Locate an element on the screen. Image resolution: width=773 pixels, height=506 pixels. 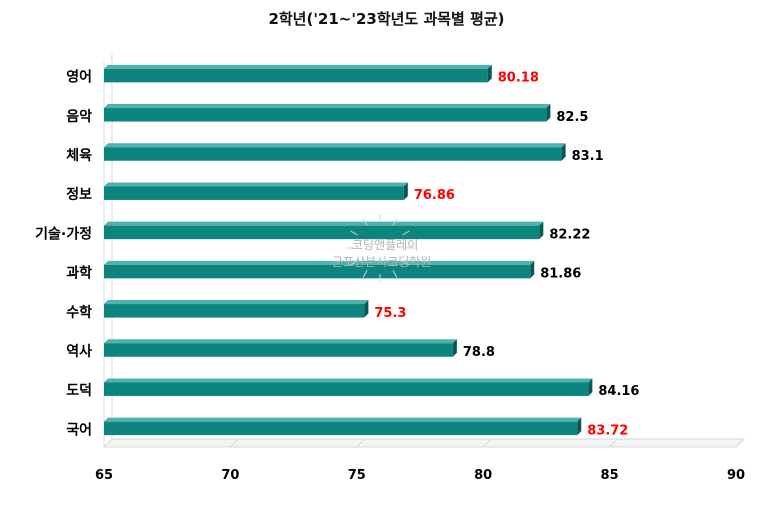
x-tick-label: 80 is located at coordinates (483, 475).